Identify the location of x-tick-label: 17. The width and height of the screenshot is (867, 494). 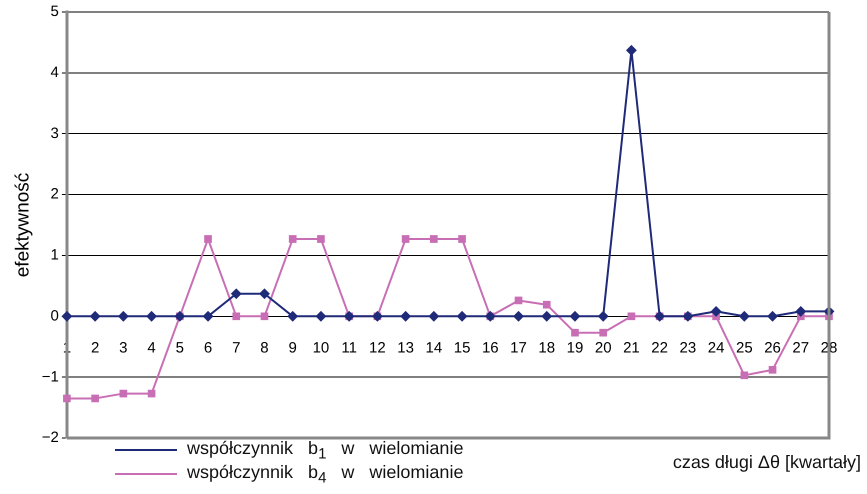
(518, 347).